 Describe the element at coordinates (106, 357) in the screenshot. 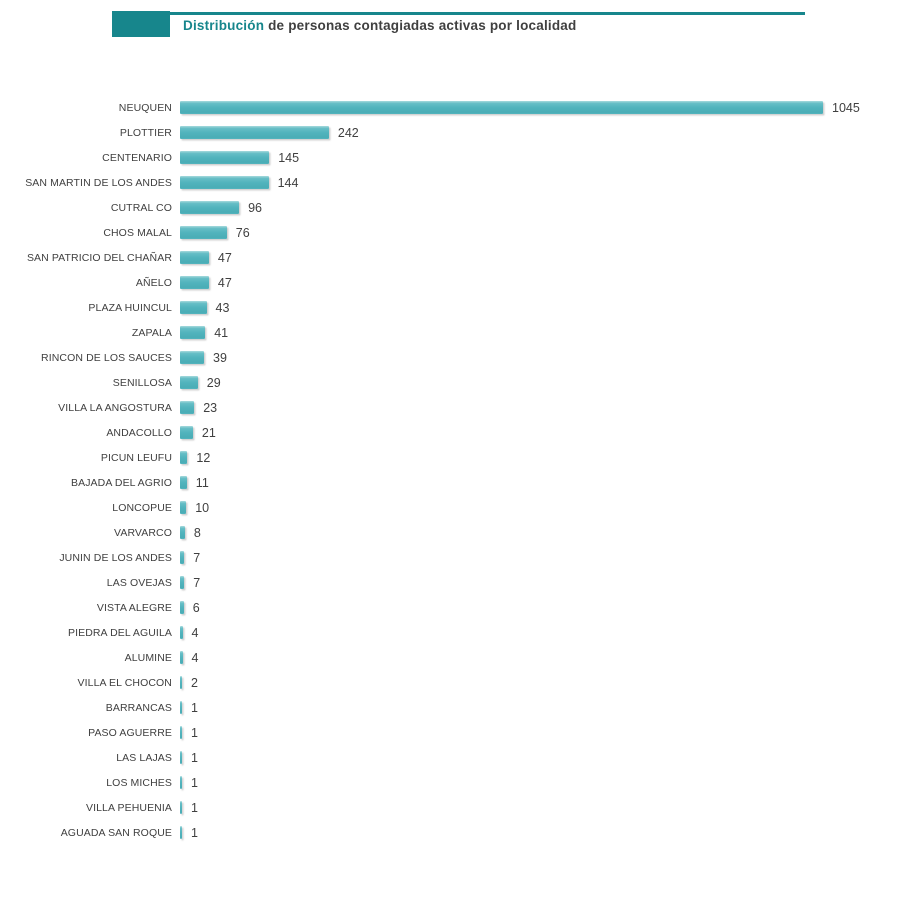

I see `category-label: RINCON DE LOS SAUCES` at that location.